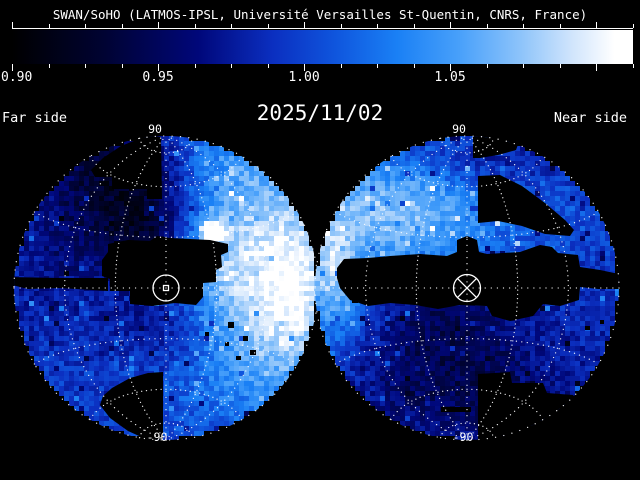  I want to click on colorbar-gradient, so click(322, 47).